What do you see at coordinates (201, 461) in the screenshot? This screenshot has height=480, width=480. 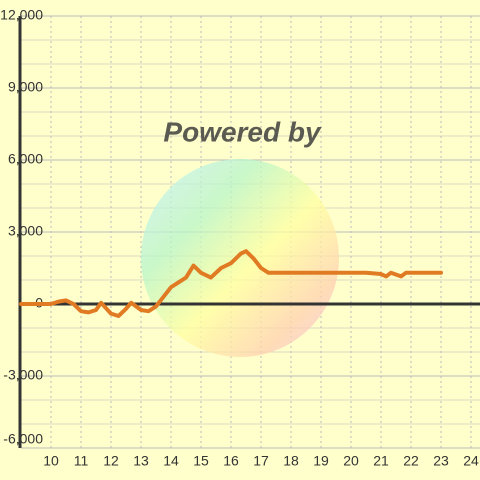 I see `x-tick-label: 15` at bounding box center [201, 461].